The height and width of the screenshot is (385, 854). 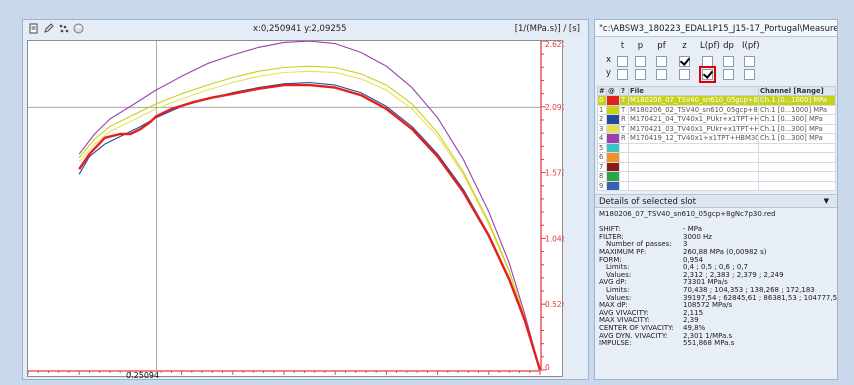 I want to click on chevron-down-icon: ▼, so click(x=826, y=201).